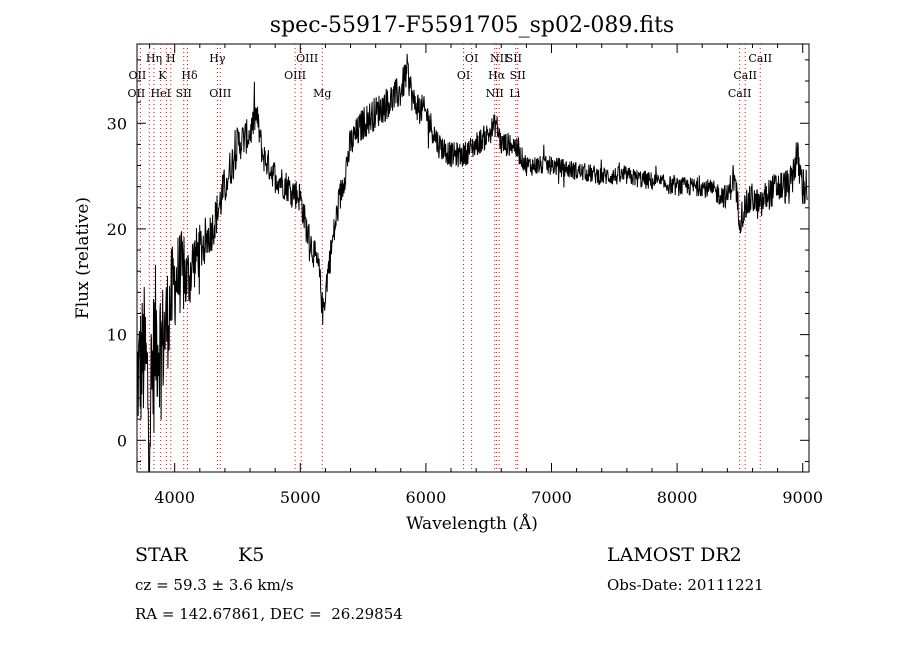 This screenshot has height=650, width=900. I want to click on x-tick-label: 7000, so click(551, 497).